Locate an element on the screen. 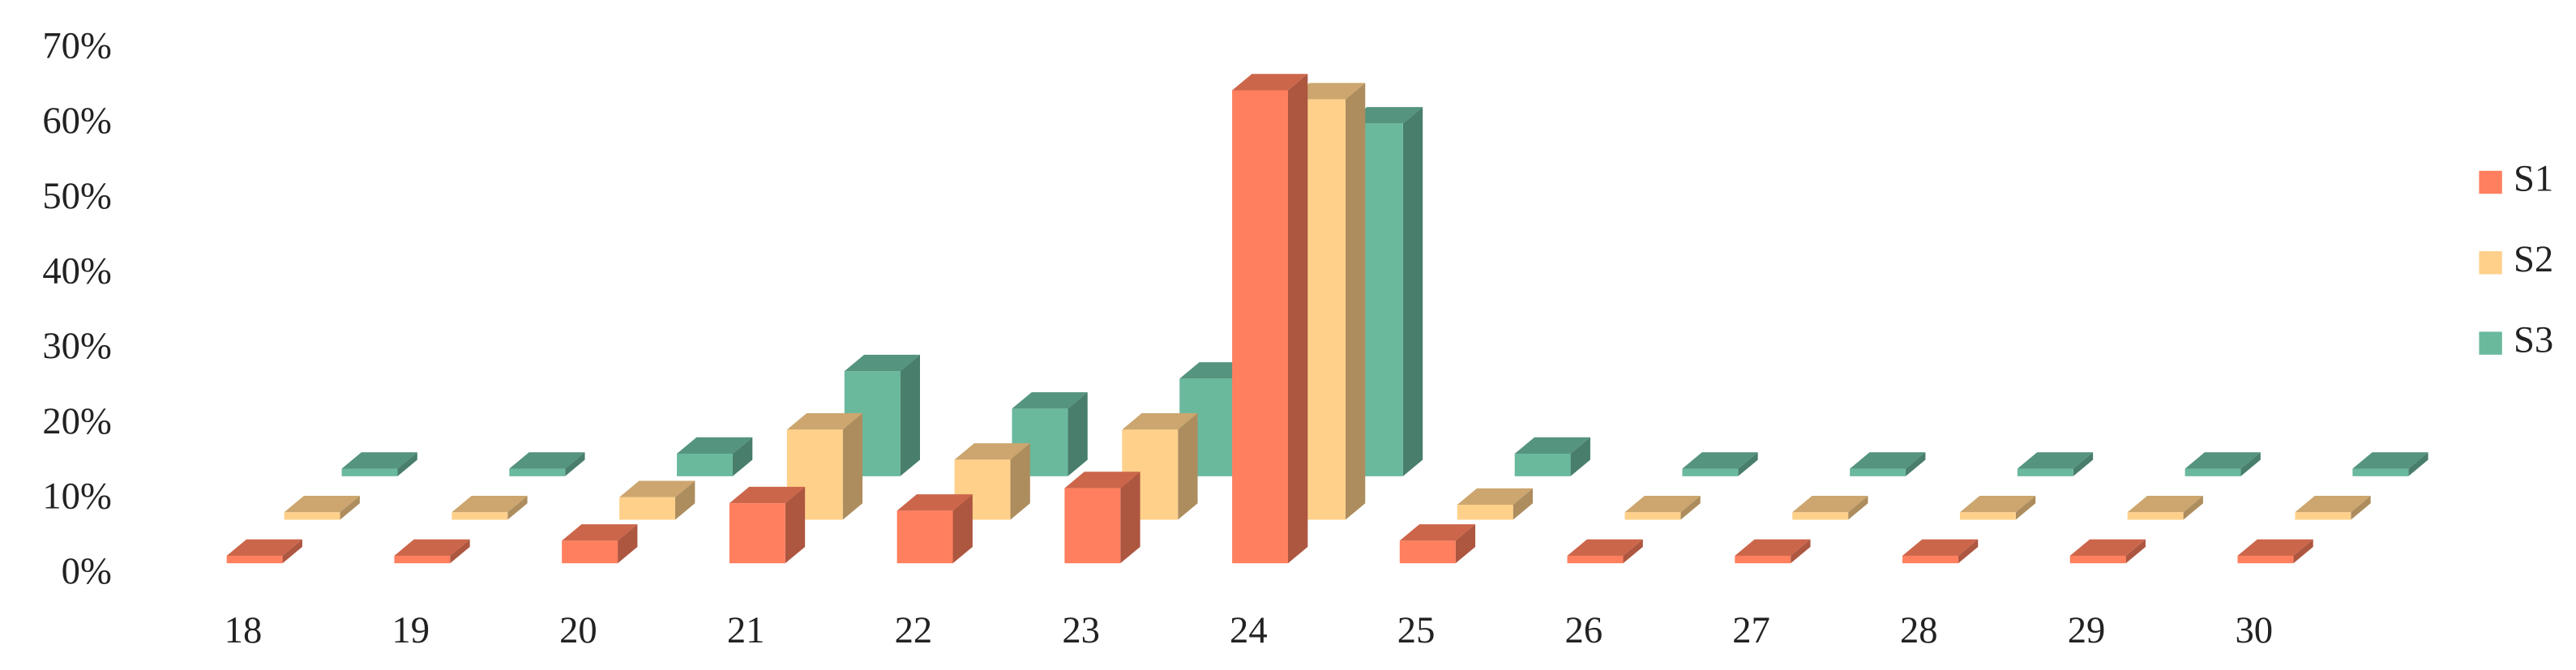  x-tick-label: 21 is located at coordinates (746, 630).